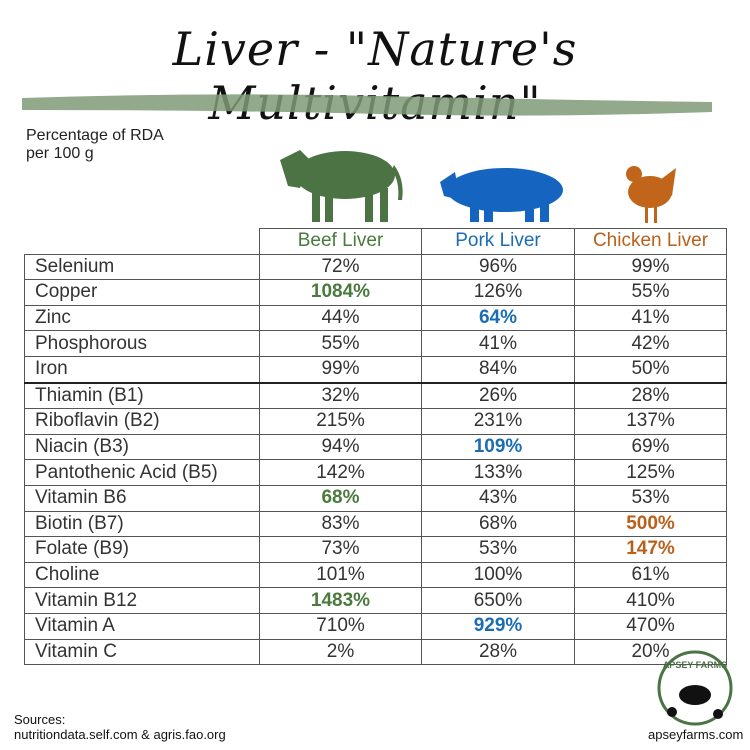 Image resolution: width=750 pixels, height=750 pixels. Describe the element at coordinates (695, 688) in the screenshot. I see `logo: APSEY FARMS` at that location.